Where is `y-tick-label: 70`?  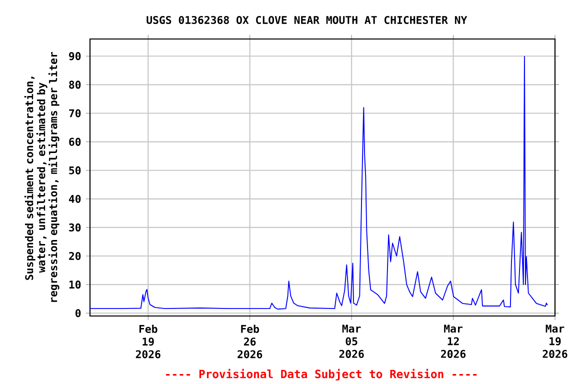 y-tick-label: 70 is located at coordinates (75, 113).